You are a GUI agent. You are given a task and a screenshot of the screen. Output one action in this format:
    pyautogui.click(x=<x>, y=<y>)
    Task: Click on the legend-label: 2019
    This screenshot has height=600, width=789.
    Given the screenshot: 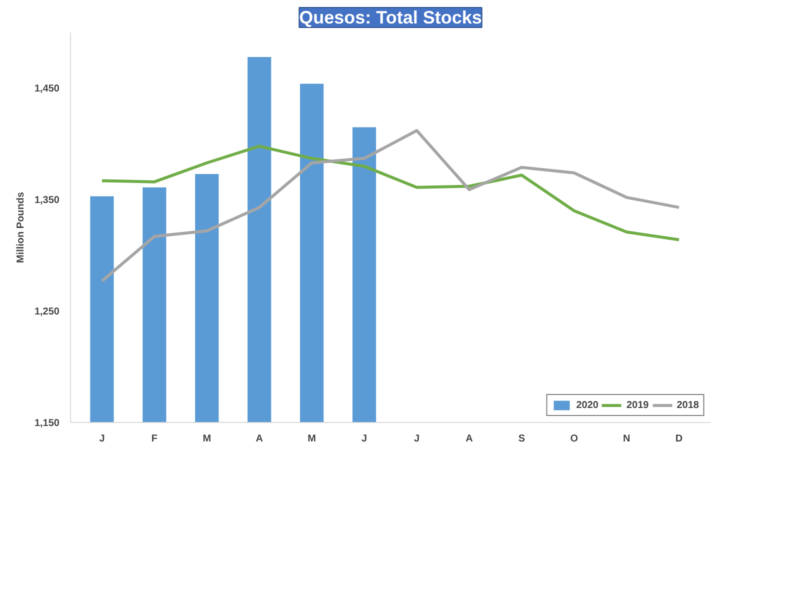 What is the action you would take?
    pyautogui.click(x=637, y=405)
    